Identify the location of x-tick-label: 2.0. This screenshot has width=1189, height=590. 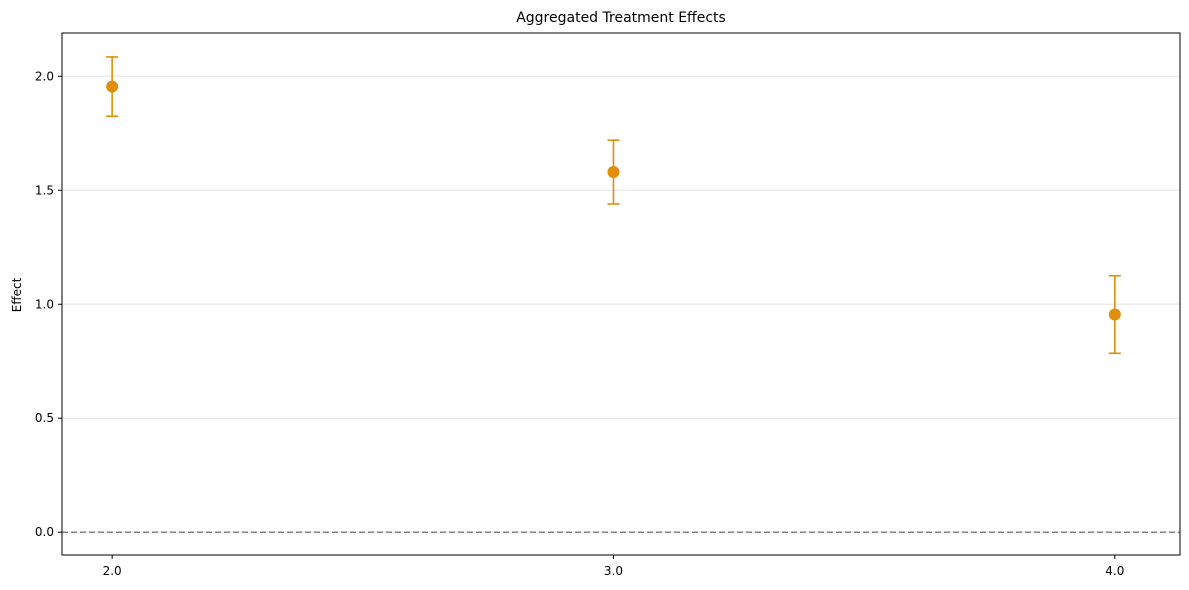
(112, 571).